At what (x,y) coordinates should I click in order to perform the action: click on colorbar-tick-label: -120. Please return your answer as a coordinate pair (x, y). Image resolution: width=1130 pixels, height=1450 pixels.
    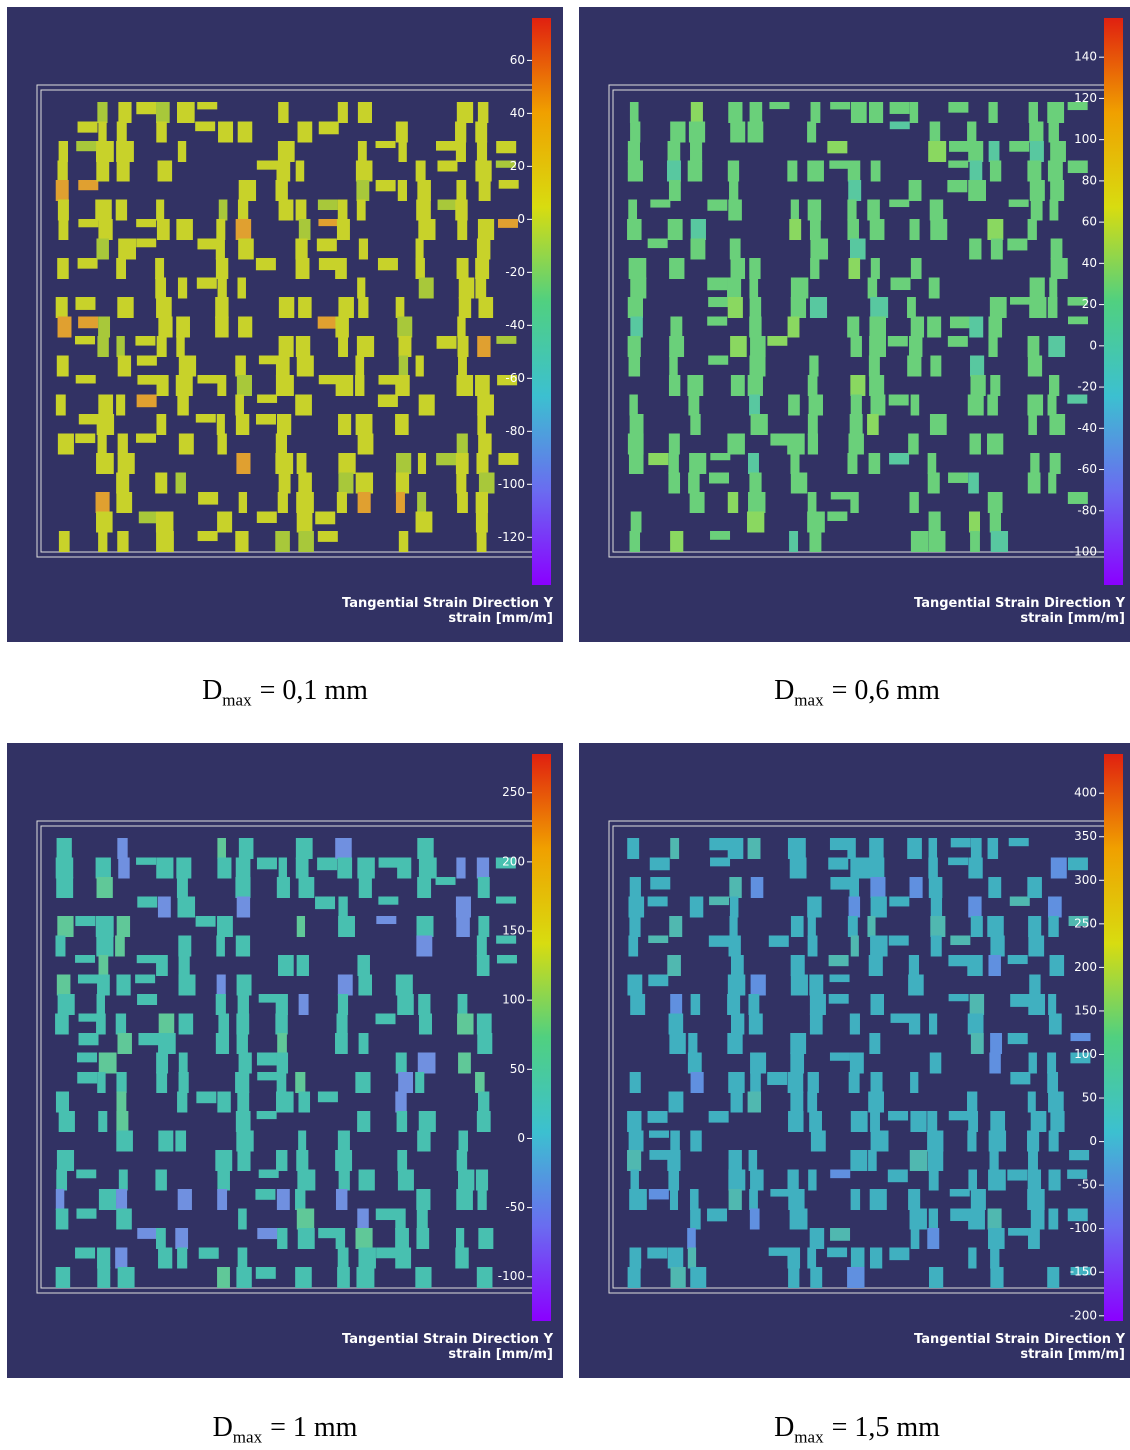
    Looking at the image, I should click on (511, 537).